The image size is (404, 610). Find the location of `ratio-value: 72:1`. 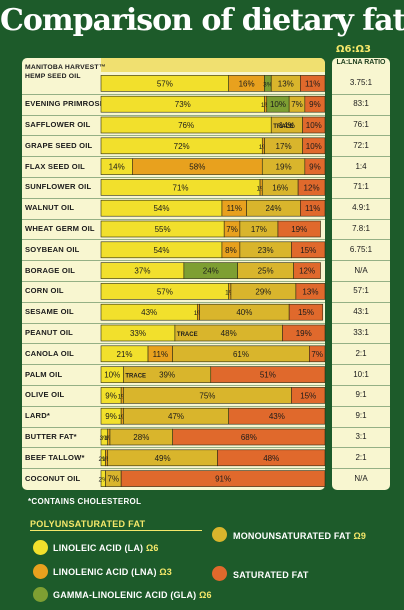

ratio-value: 72:1 is located at coordinates (361, 145).